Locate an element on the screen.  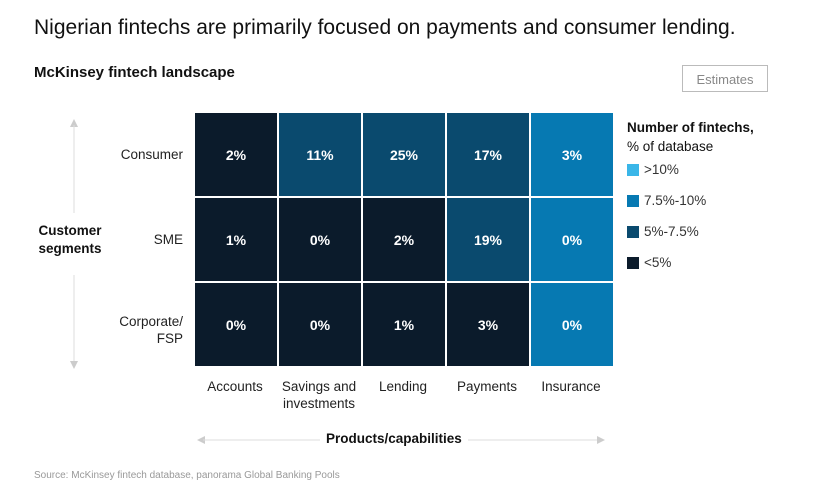
column-label: Lending is located at coordinates (403, 386).